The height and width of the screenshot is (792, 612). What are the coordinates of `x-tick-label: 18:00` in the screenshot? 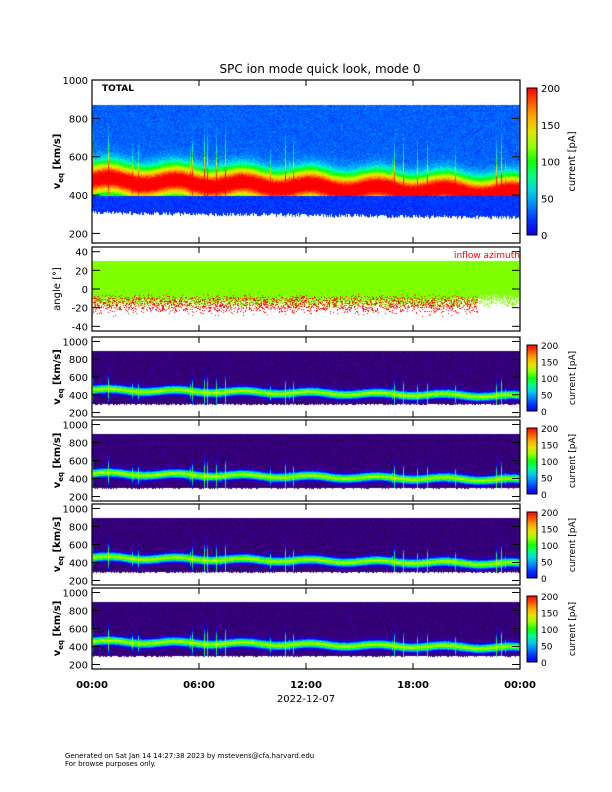 It's located at (413, 685).